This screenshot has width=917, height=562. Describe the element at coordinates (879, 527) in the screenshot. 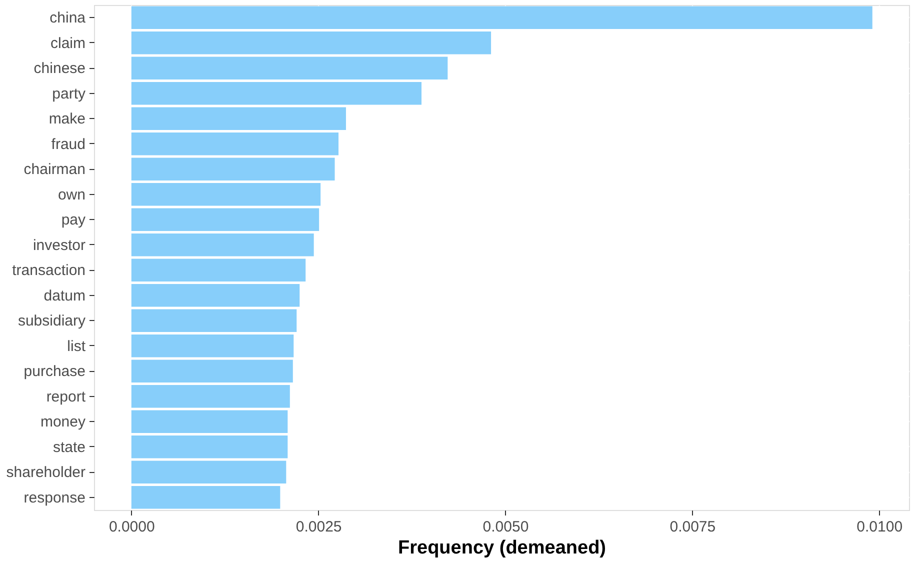

I see `x-tick-label: 0.0100` at that location.